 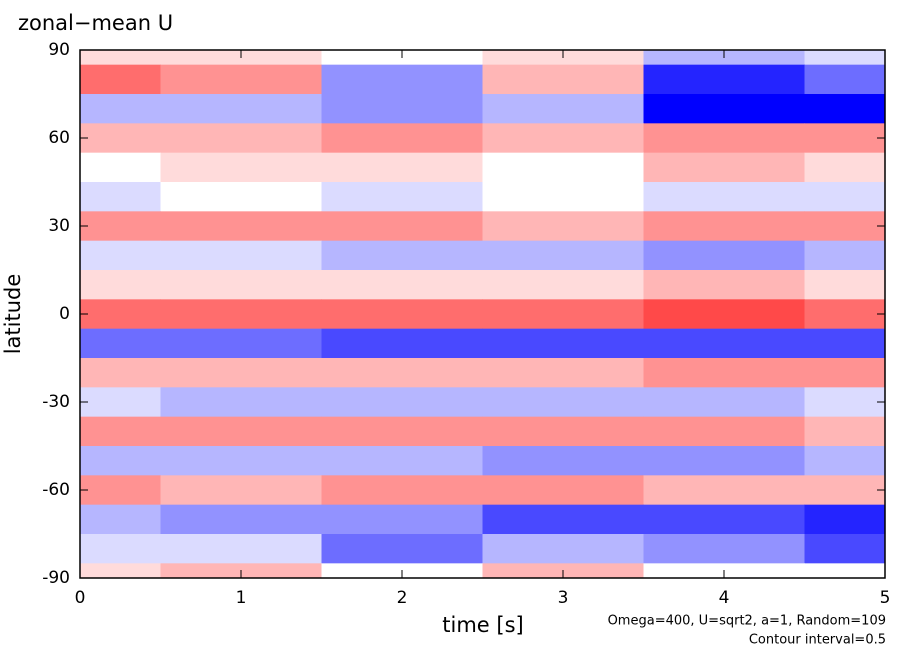 What do you see at coordinates (80, 598) in the screenshot?
I see `x-tick-label: 0` at bounding box center [80, 598].